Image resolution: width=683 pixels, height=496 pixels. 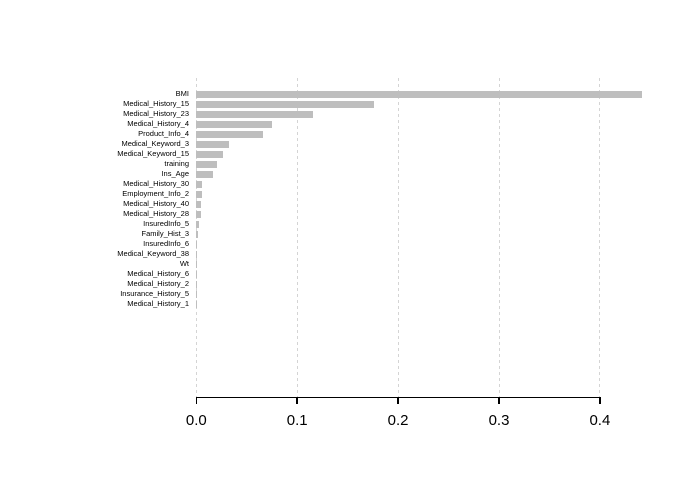 What do you see at coordinates (398, 400) in the screenshot?
I see `x-axis-tick-0.2` at bounding box center [398, 400].